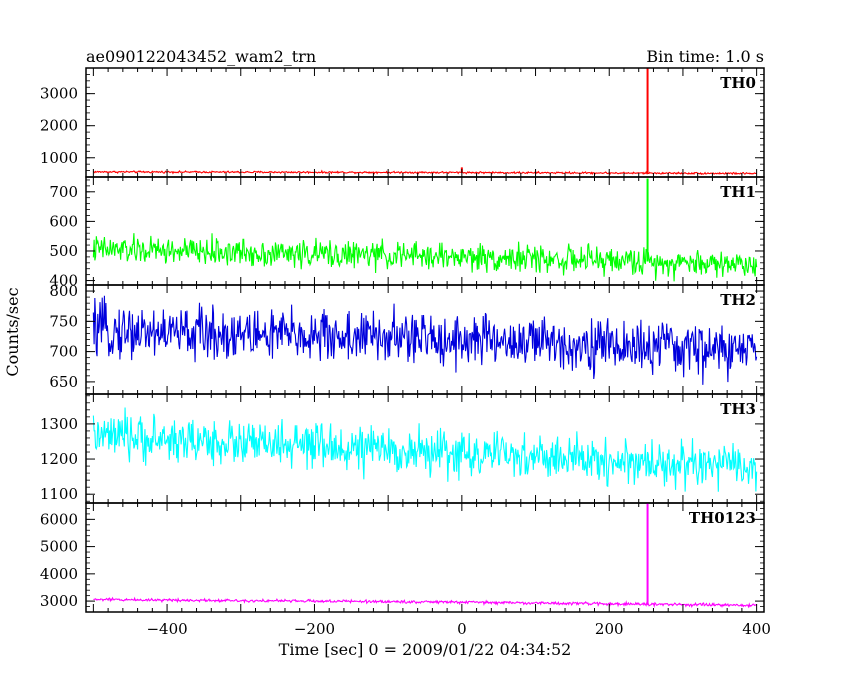 This screenshot has height=680, width=850. I want to click on series-line-th1, so click(425, 257).